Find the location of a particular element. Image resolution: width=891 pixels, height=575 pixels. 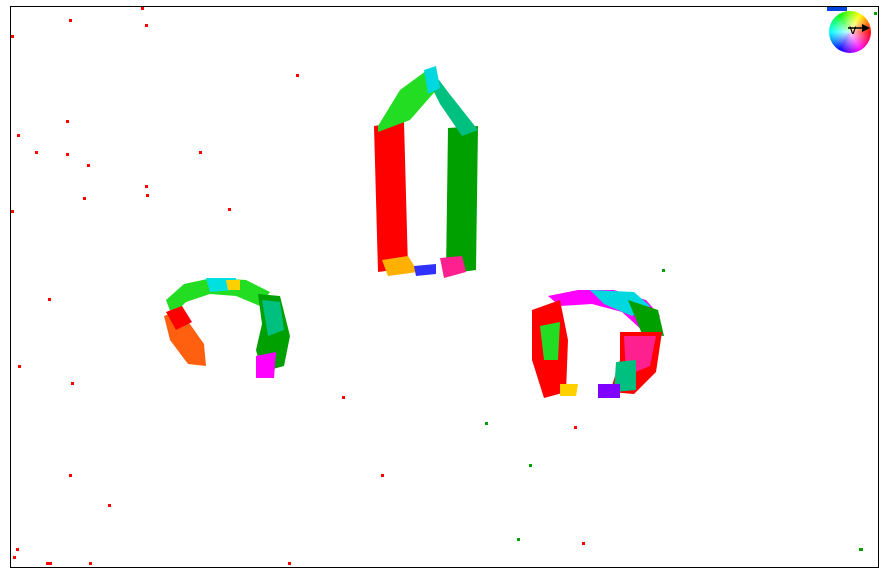

legend-top-bar is located at coordinates (837, 9).